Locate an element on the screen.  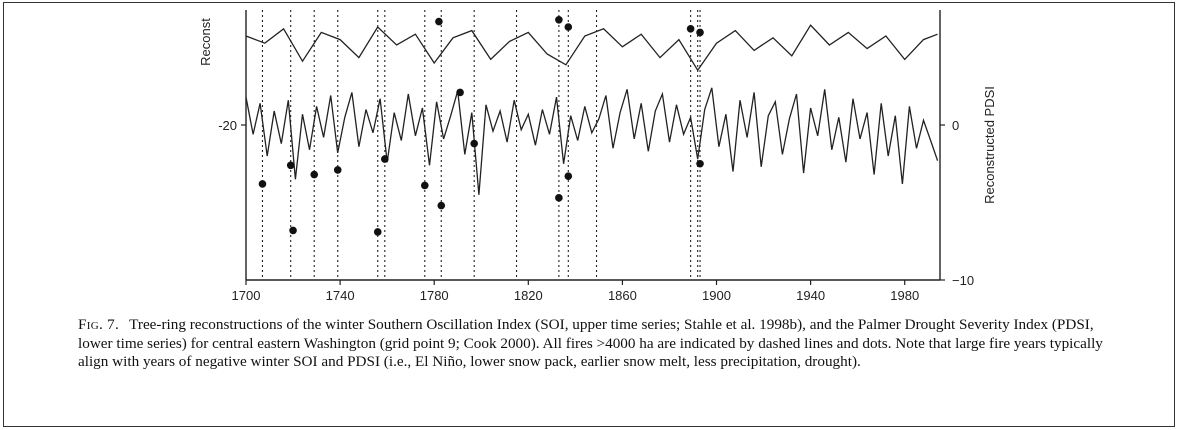
x-tick-label: 1740 is located at coordinates (340, 295).